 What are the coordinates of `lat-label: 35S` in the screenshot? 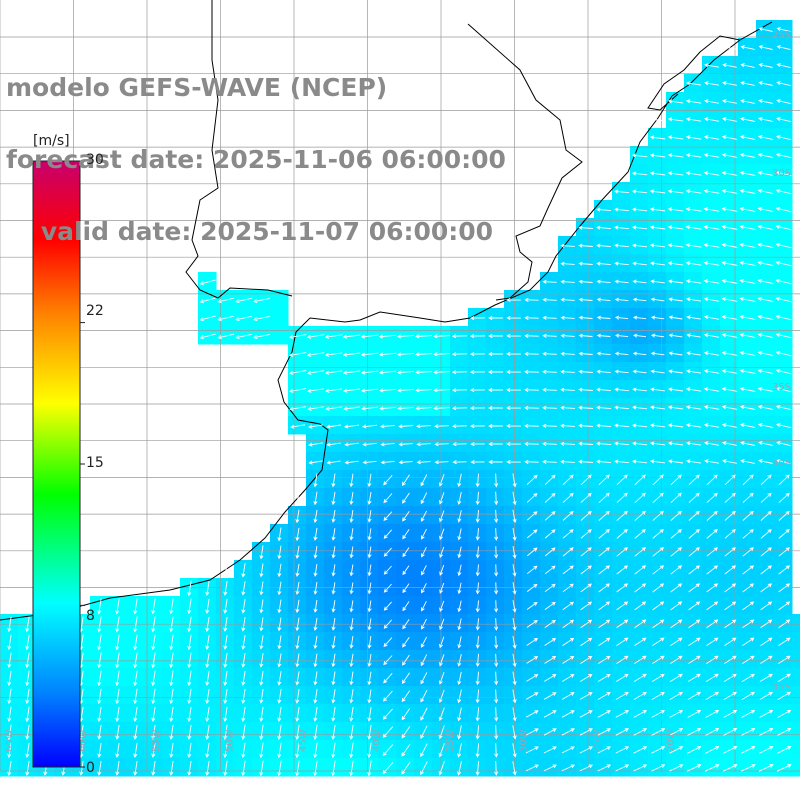 It's located at (781, 387).